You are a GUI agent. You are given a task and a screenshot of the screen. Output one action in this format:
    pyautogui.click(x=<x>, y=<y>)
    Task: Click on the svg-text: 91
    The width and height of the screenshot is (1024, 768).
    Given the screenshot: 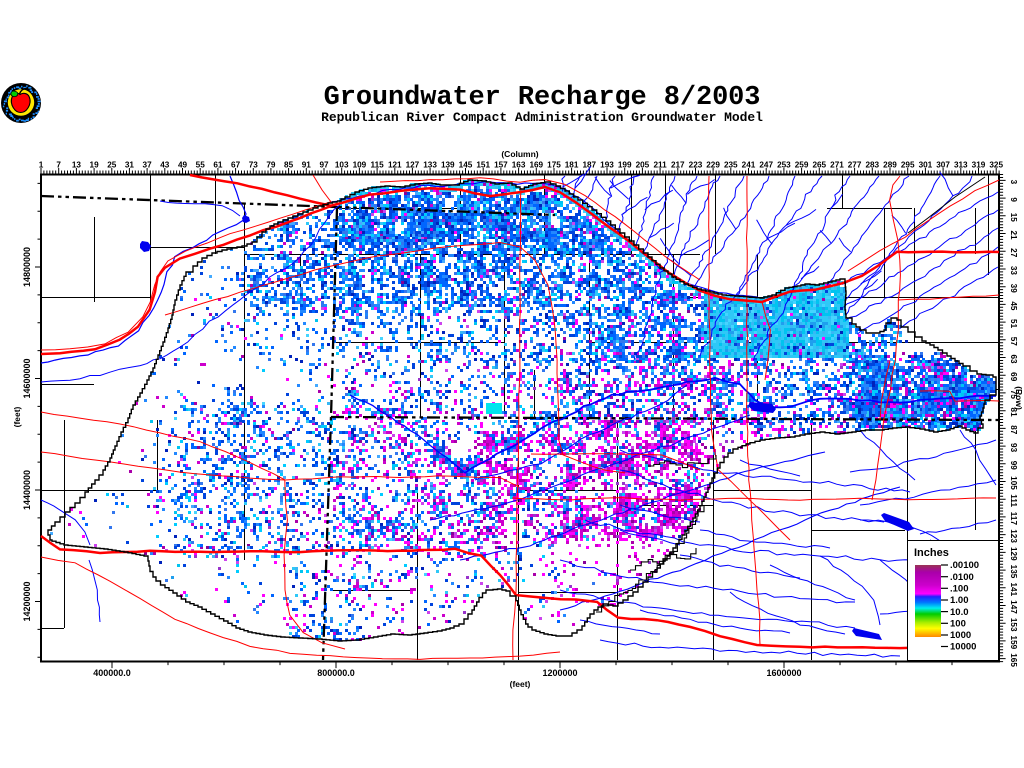 What is the action you would take?
    pyautogui.click(x=307, y=165)
    